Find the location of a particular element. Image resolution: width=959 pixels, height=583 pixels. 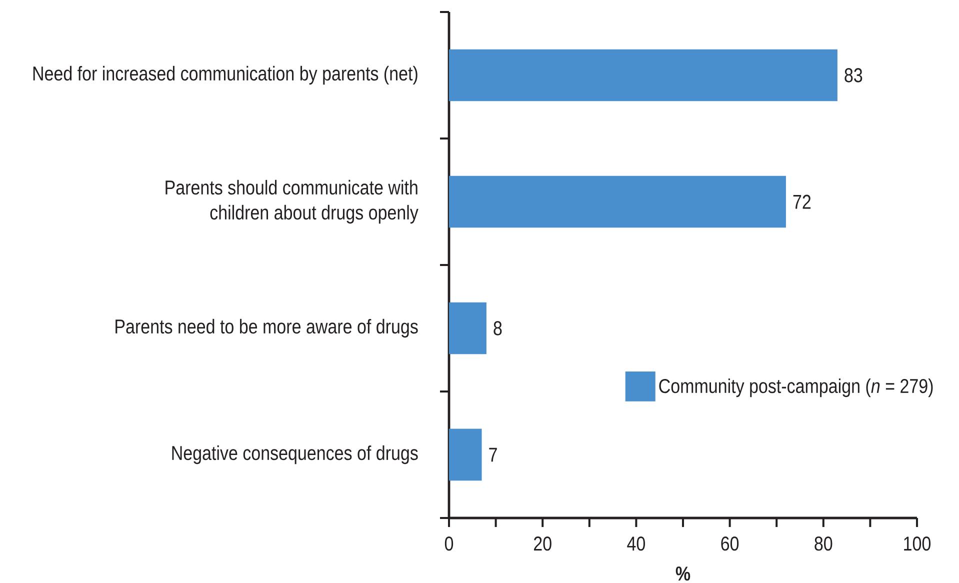

x-tick-label: 0 is located at coordinates (449, 543).